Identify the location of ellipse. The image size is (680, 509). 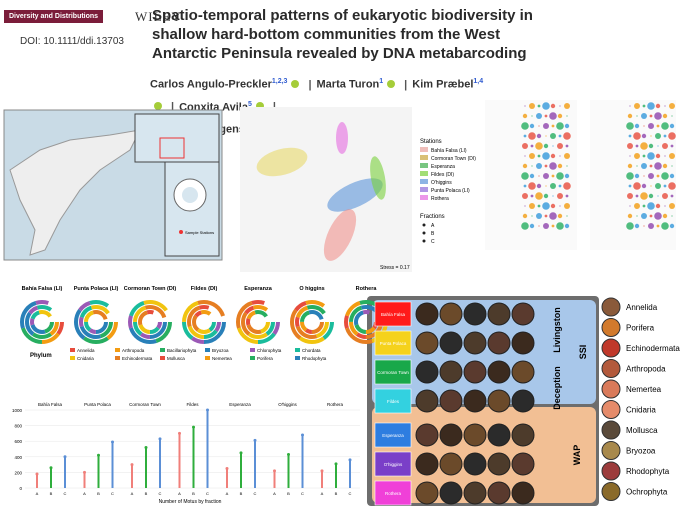
(342, 138).